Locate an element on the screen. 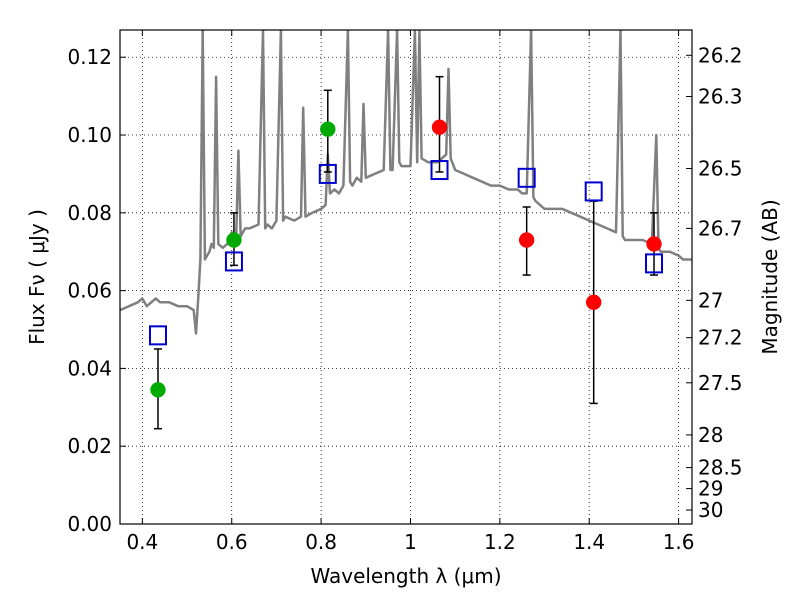  x-tick-label: 1.6 is located at coordinates (679, 542).